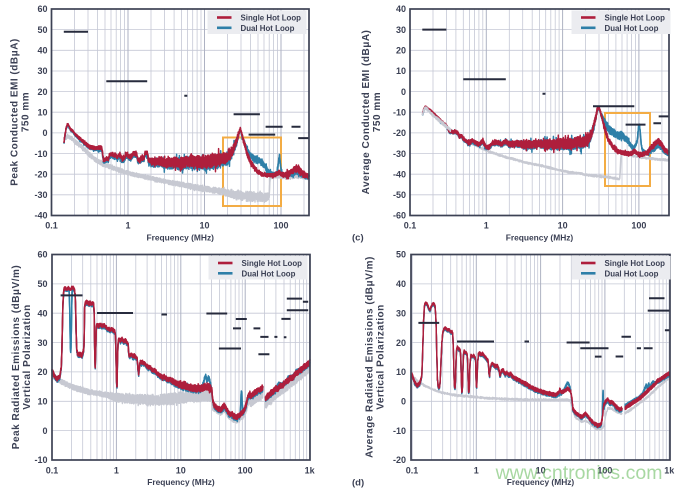 The image size is (680, 493). Describe the element at coordinates (358, 238) in the screenshot. I see `svg-text: (c)` at that location.